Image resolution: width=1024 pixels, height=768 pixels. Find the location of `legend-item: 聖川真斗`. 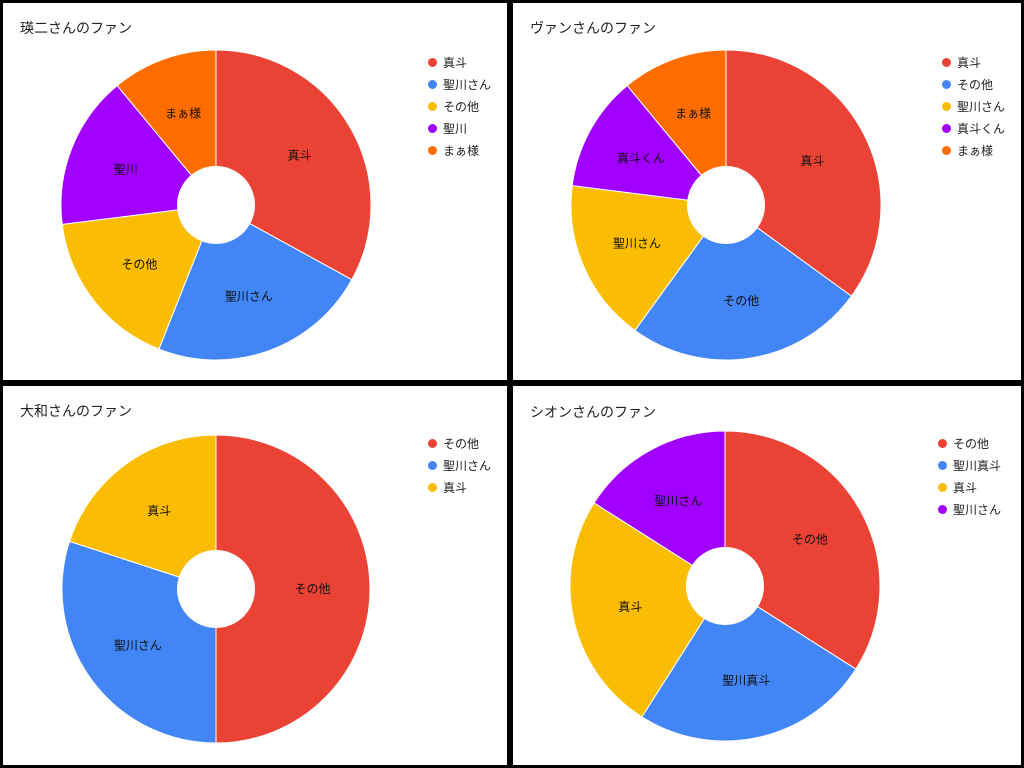

legend-item: 聖川真斗 is located at coordinates (969, 465).